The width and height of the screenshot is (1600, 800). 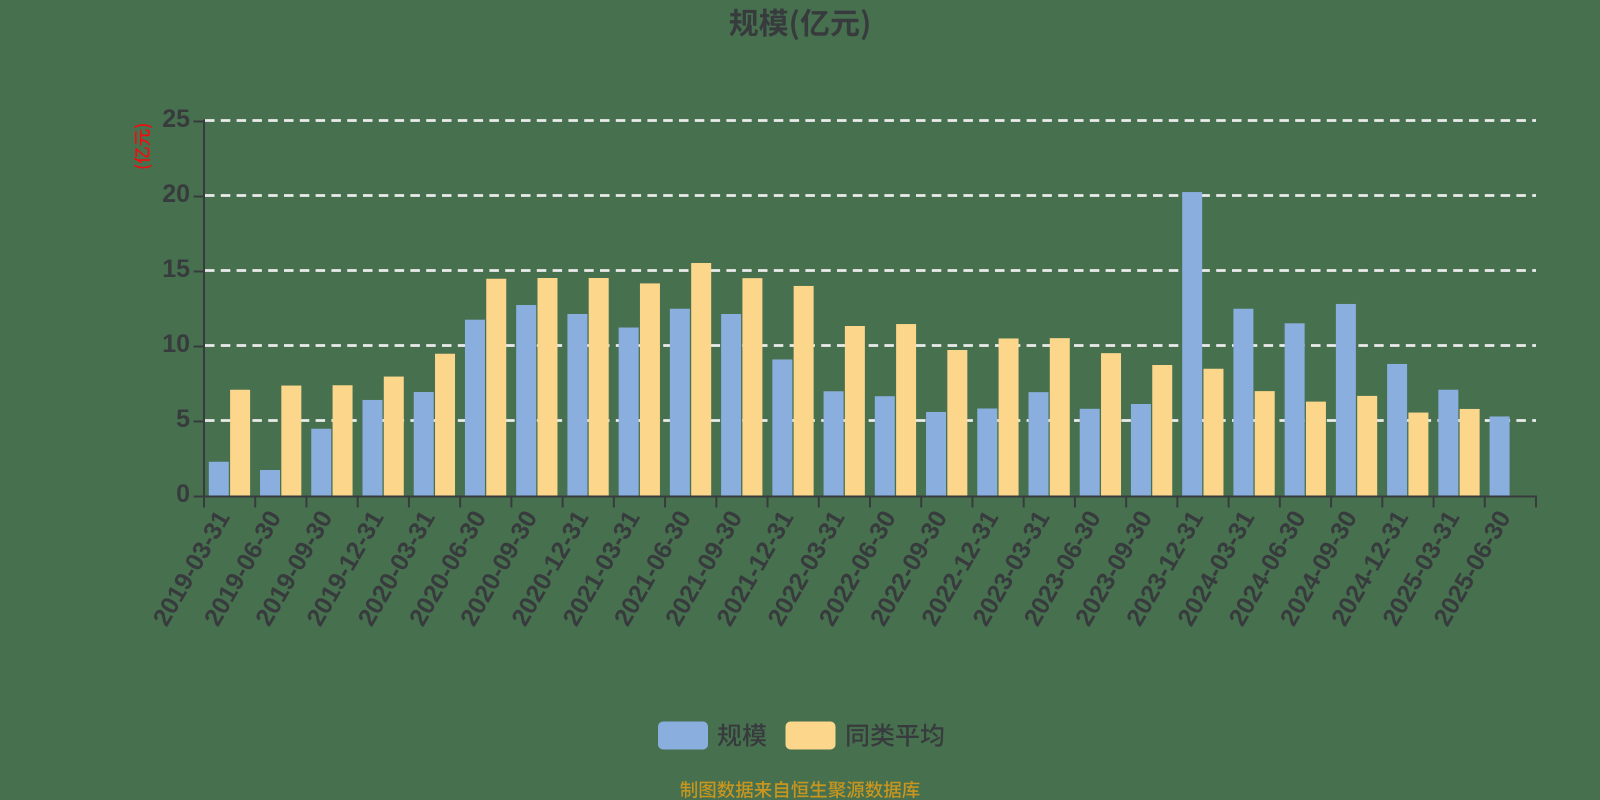 I want to click on svg-text: 25, so click(x=176, y=119).